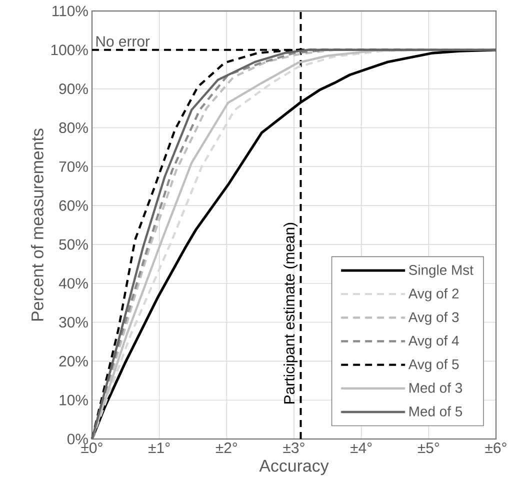 This screenshot has height=501, width=511. I want to click on y-tick-label: 100%, so click(69, 50).